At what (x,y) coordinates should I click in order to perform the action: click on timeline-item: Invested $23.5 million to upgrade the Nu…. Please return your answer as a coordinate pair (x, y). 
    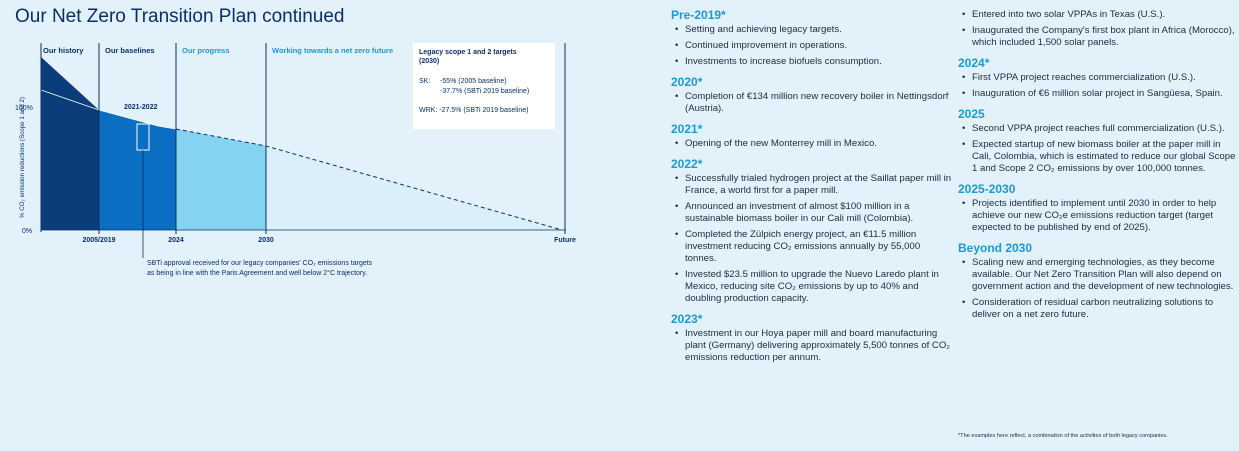
    Looking at the image, I should click on (812, 287).